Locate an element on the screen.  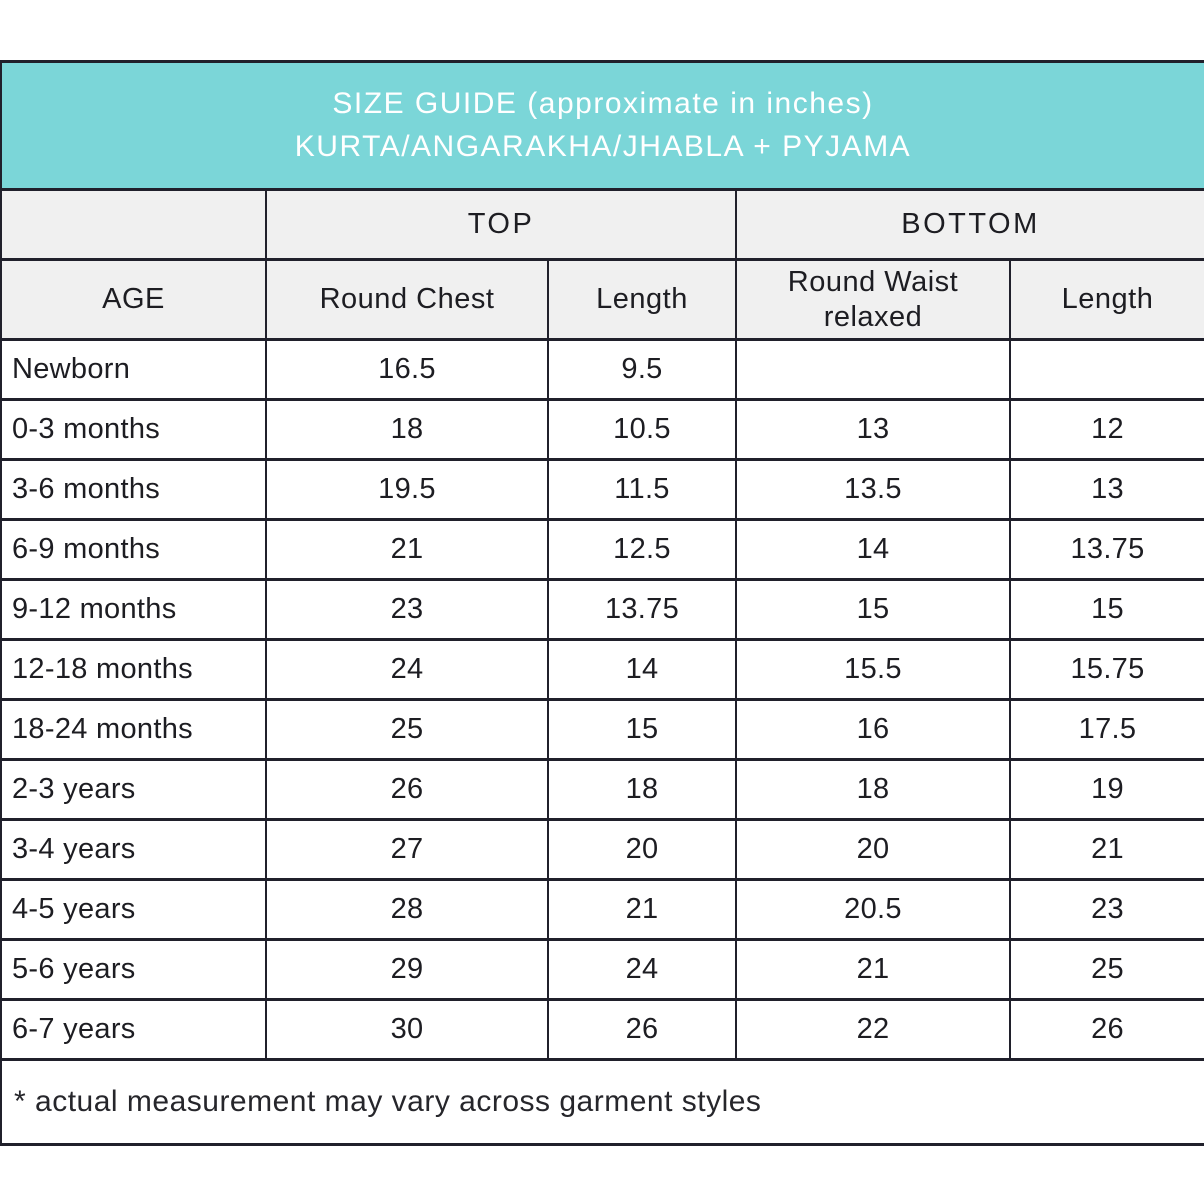
top-length-cell: 15 is located at coordinates (642, 729).